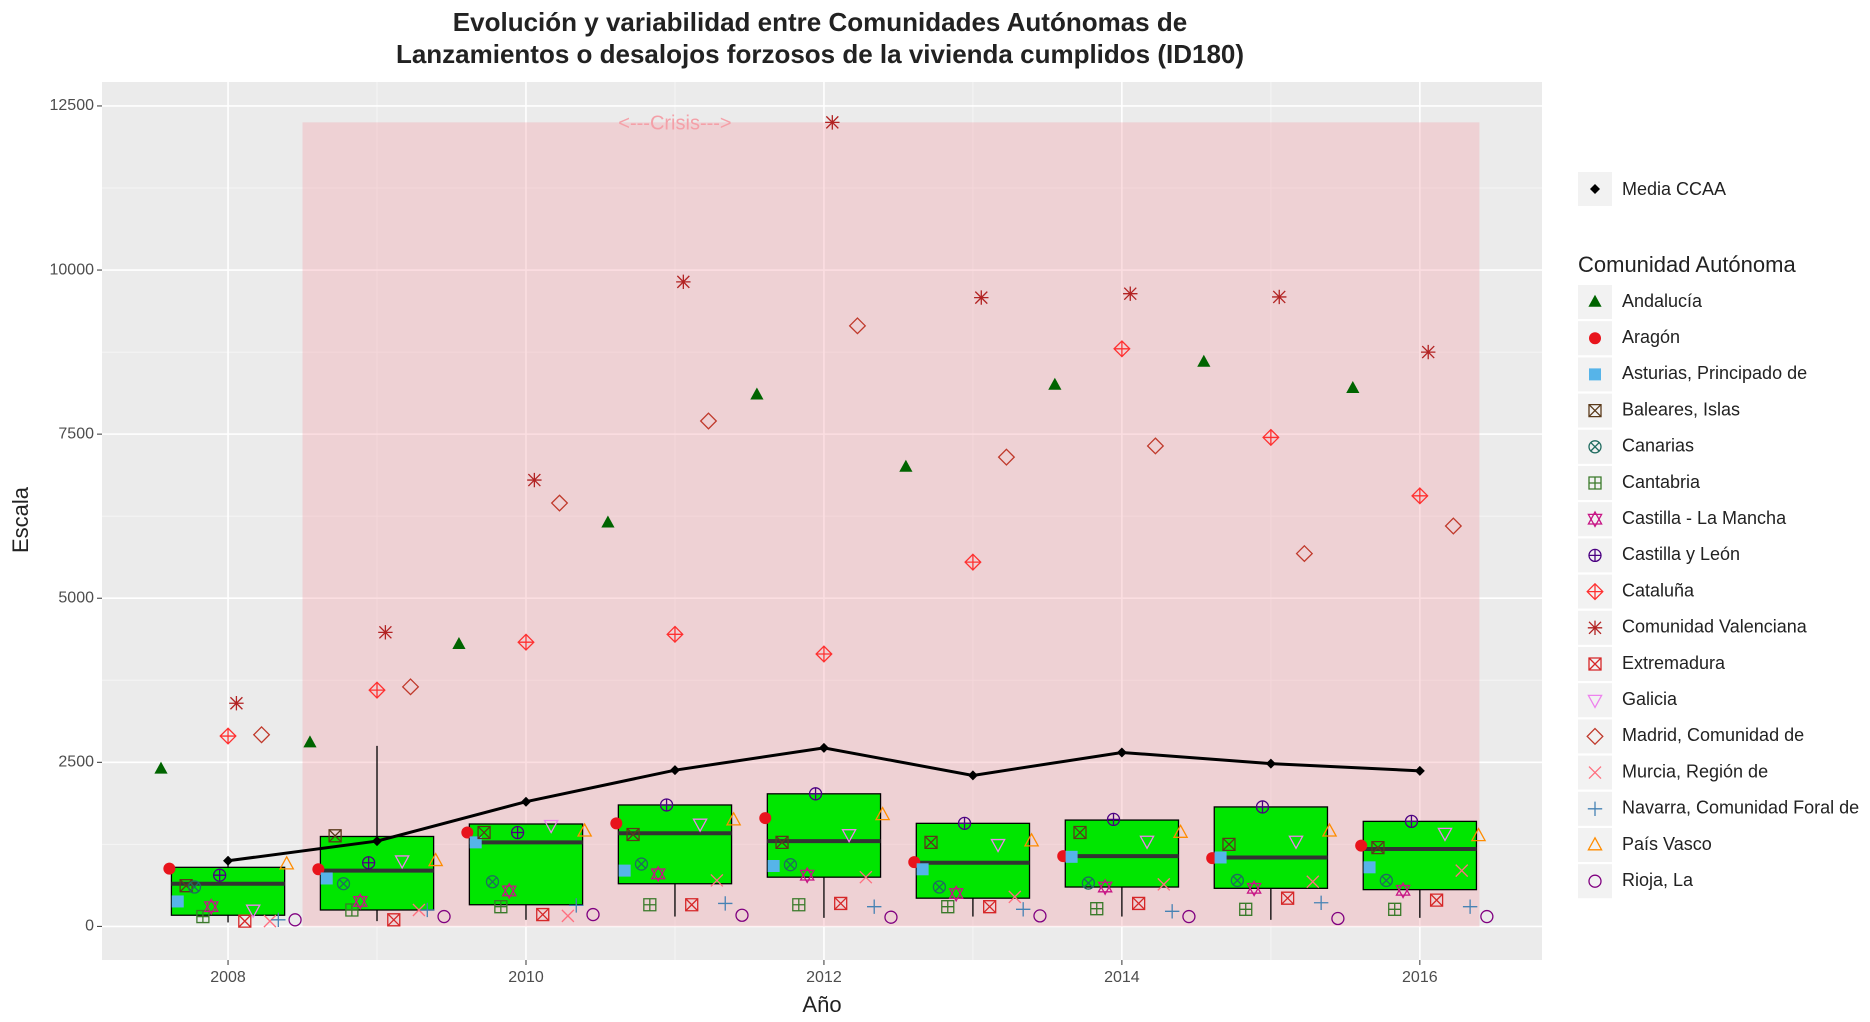 The width and height of the screenshot is (1870, 1022). I want to click on legend-label: Andalucía, so click(1662, 301).